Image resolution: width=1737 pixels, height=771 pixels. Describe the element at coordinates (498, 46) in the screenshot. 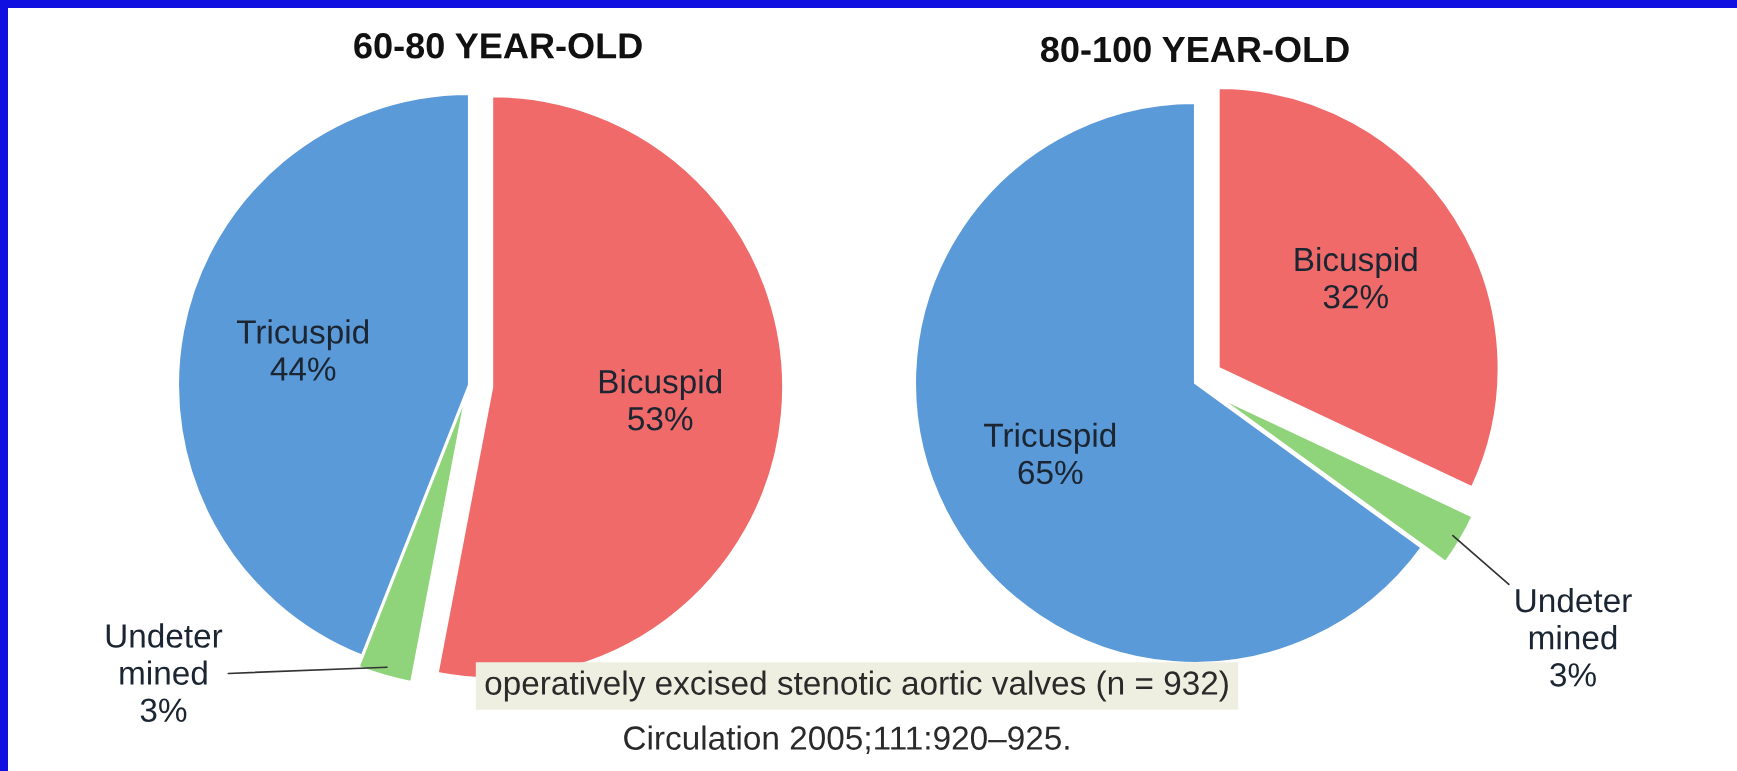

I see `chart-title: 60-80 YEAR-OLD` at that location.